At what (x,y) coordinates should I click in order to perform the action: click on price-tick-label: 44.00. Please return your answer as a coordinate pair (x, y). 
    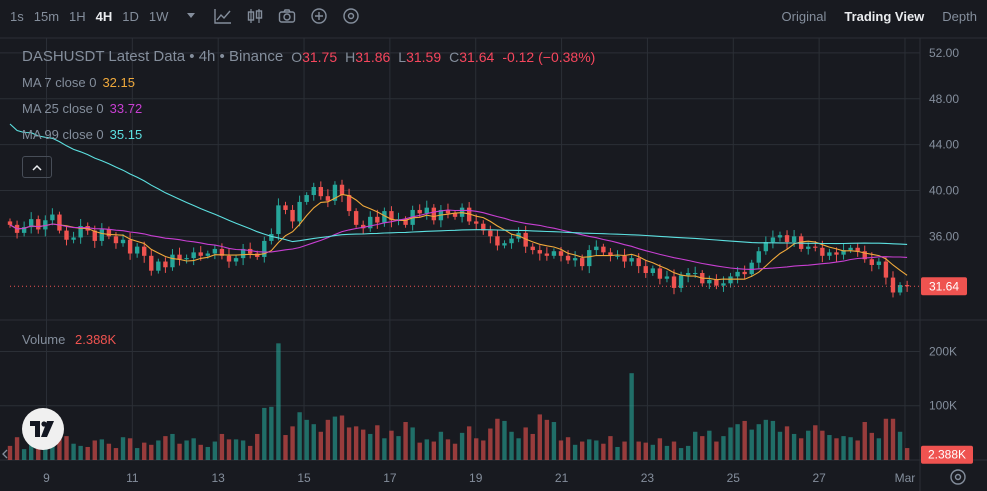
    Looking at the image, I should click on (944, 145).